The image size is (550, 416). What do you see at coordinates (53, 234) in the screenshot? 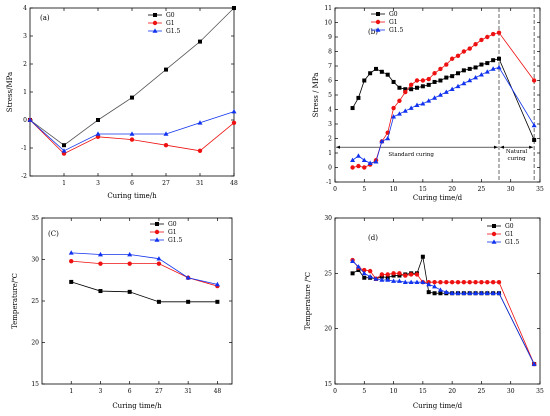
I see `panel-label: (C)` at bounding box center [53, 234].